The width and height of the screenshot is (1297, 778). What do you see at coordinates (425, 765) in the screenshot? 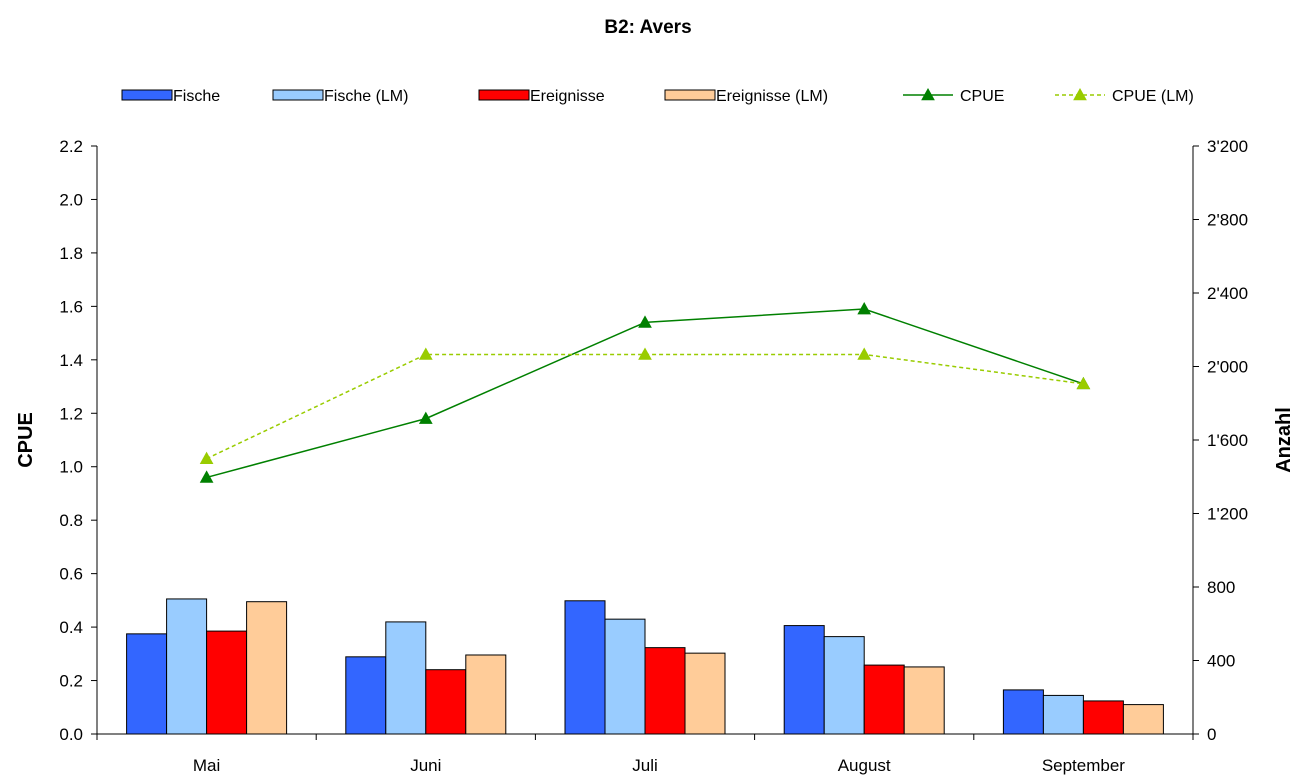
I see `x-tick-label: Juni` at bounding box center [425, 765].